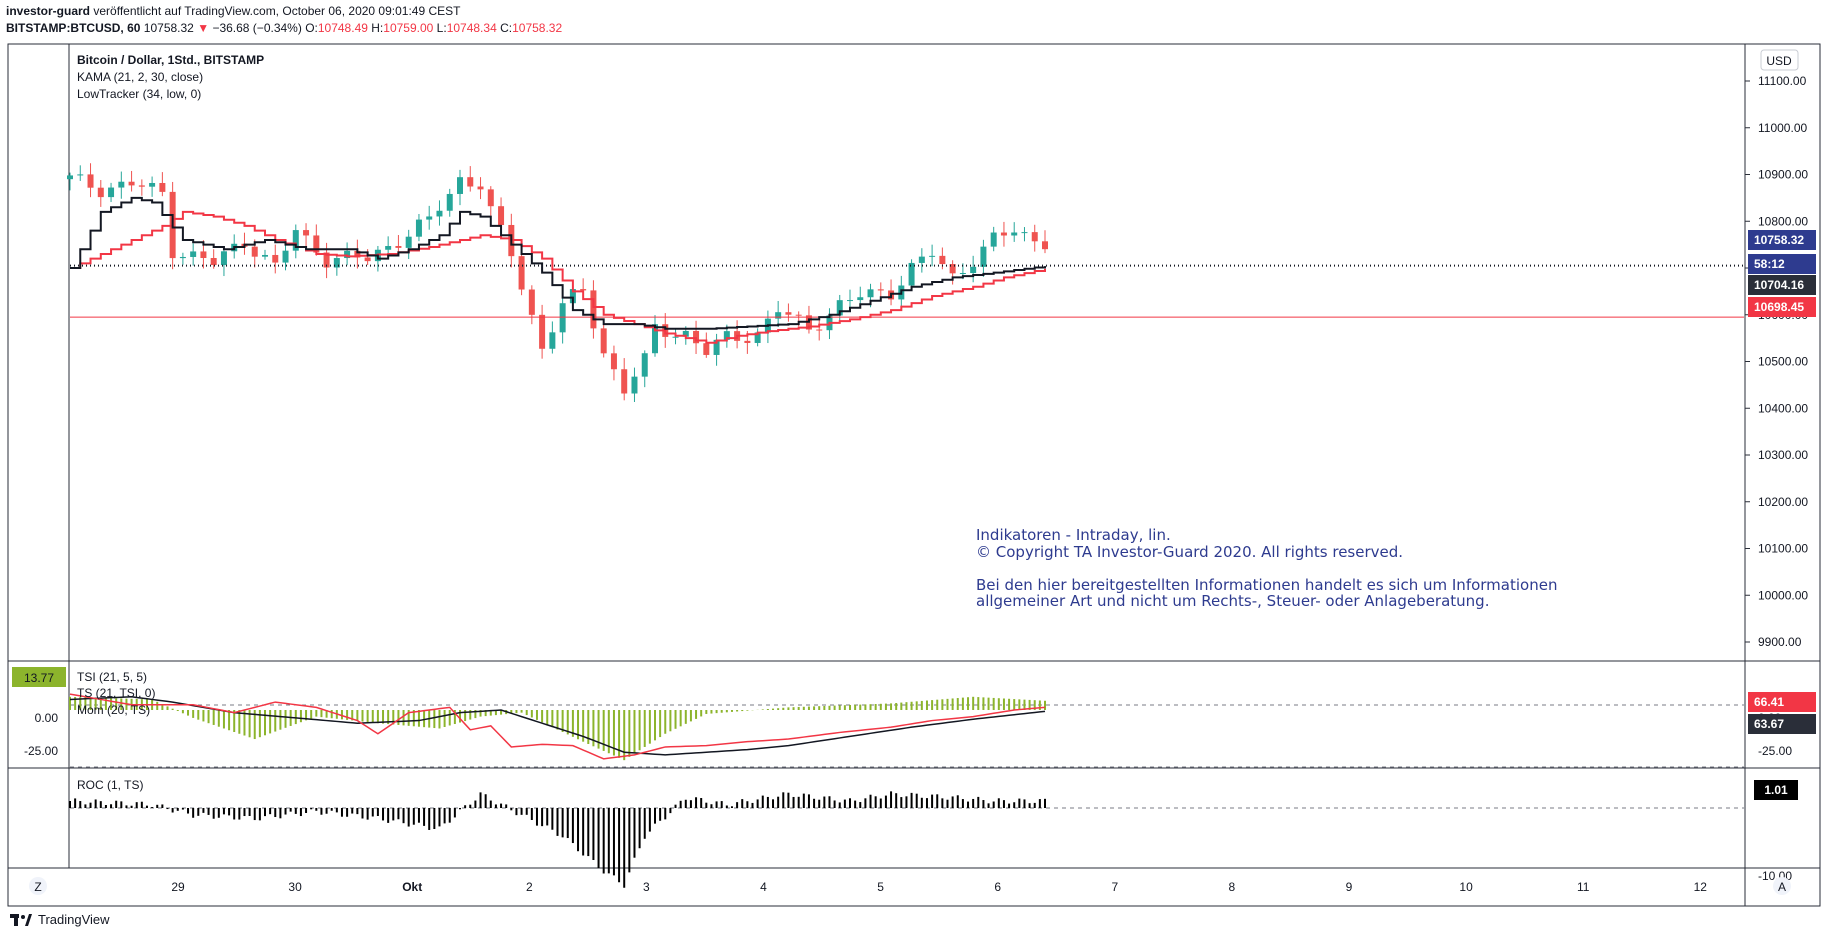 The height and width of the screenshot is (938, 1828). Describe the element at coordinates (377, 28) in the screenshot. I see `high-label: H:` at that location.